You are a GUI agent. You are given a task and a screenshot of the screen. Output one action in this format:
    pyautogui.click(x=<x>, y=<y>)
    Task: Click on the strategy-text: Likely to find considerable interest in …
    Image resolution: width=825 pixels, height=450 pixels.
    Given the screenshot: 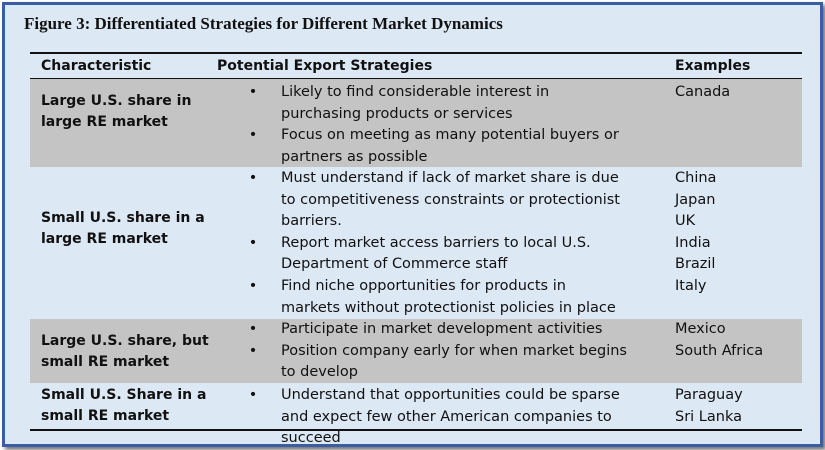 What is the action you would take?
    pyautogui.click(x=415, y=103)
    